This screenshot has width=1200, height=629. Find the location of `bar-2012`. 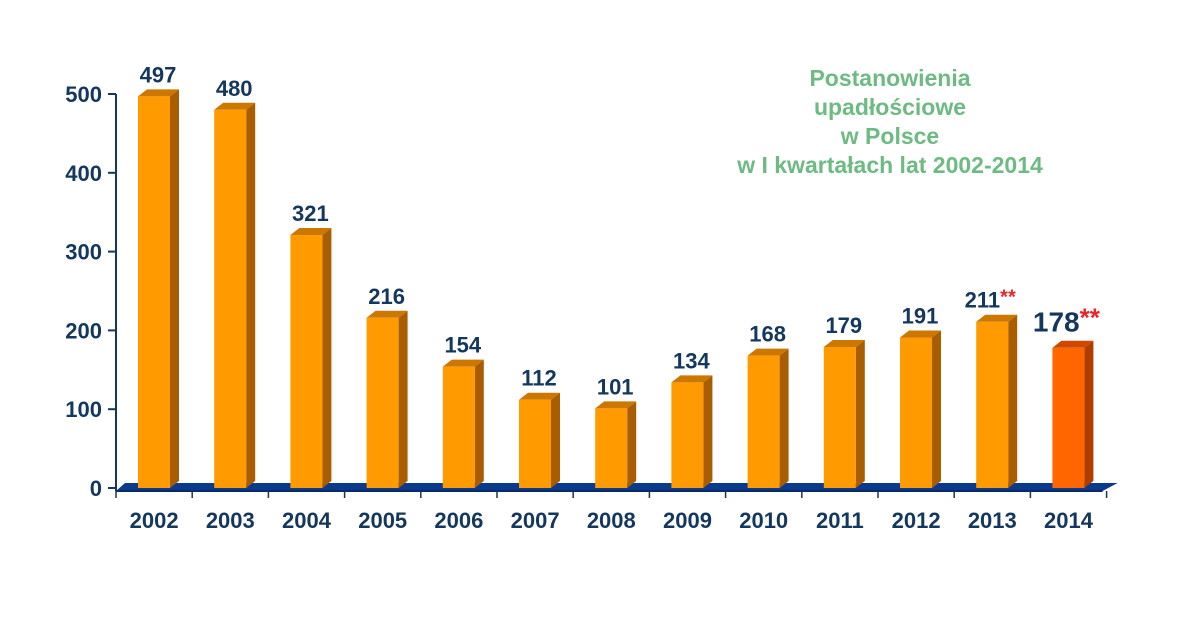

bar-2012 is located at coordinates (920, 409).